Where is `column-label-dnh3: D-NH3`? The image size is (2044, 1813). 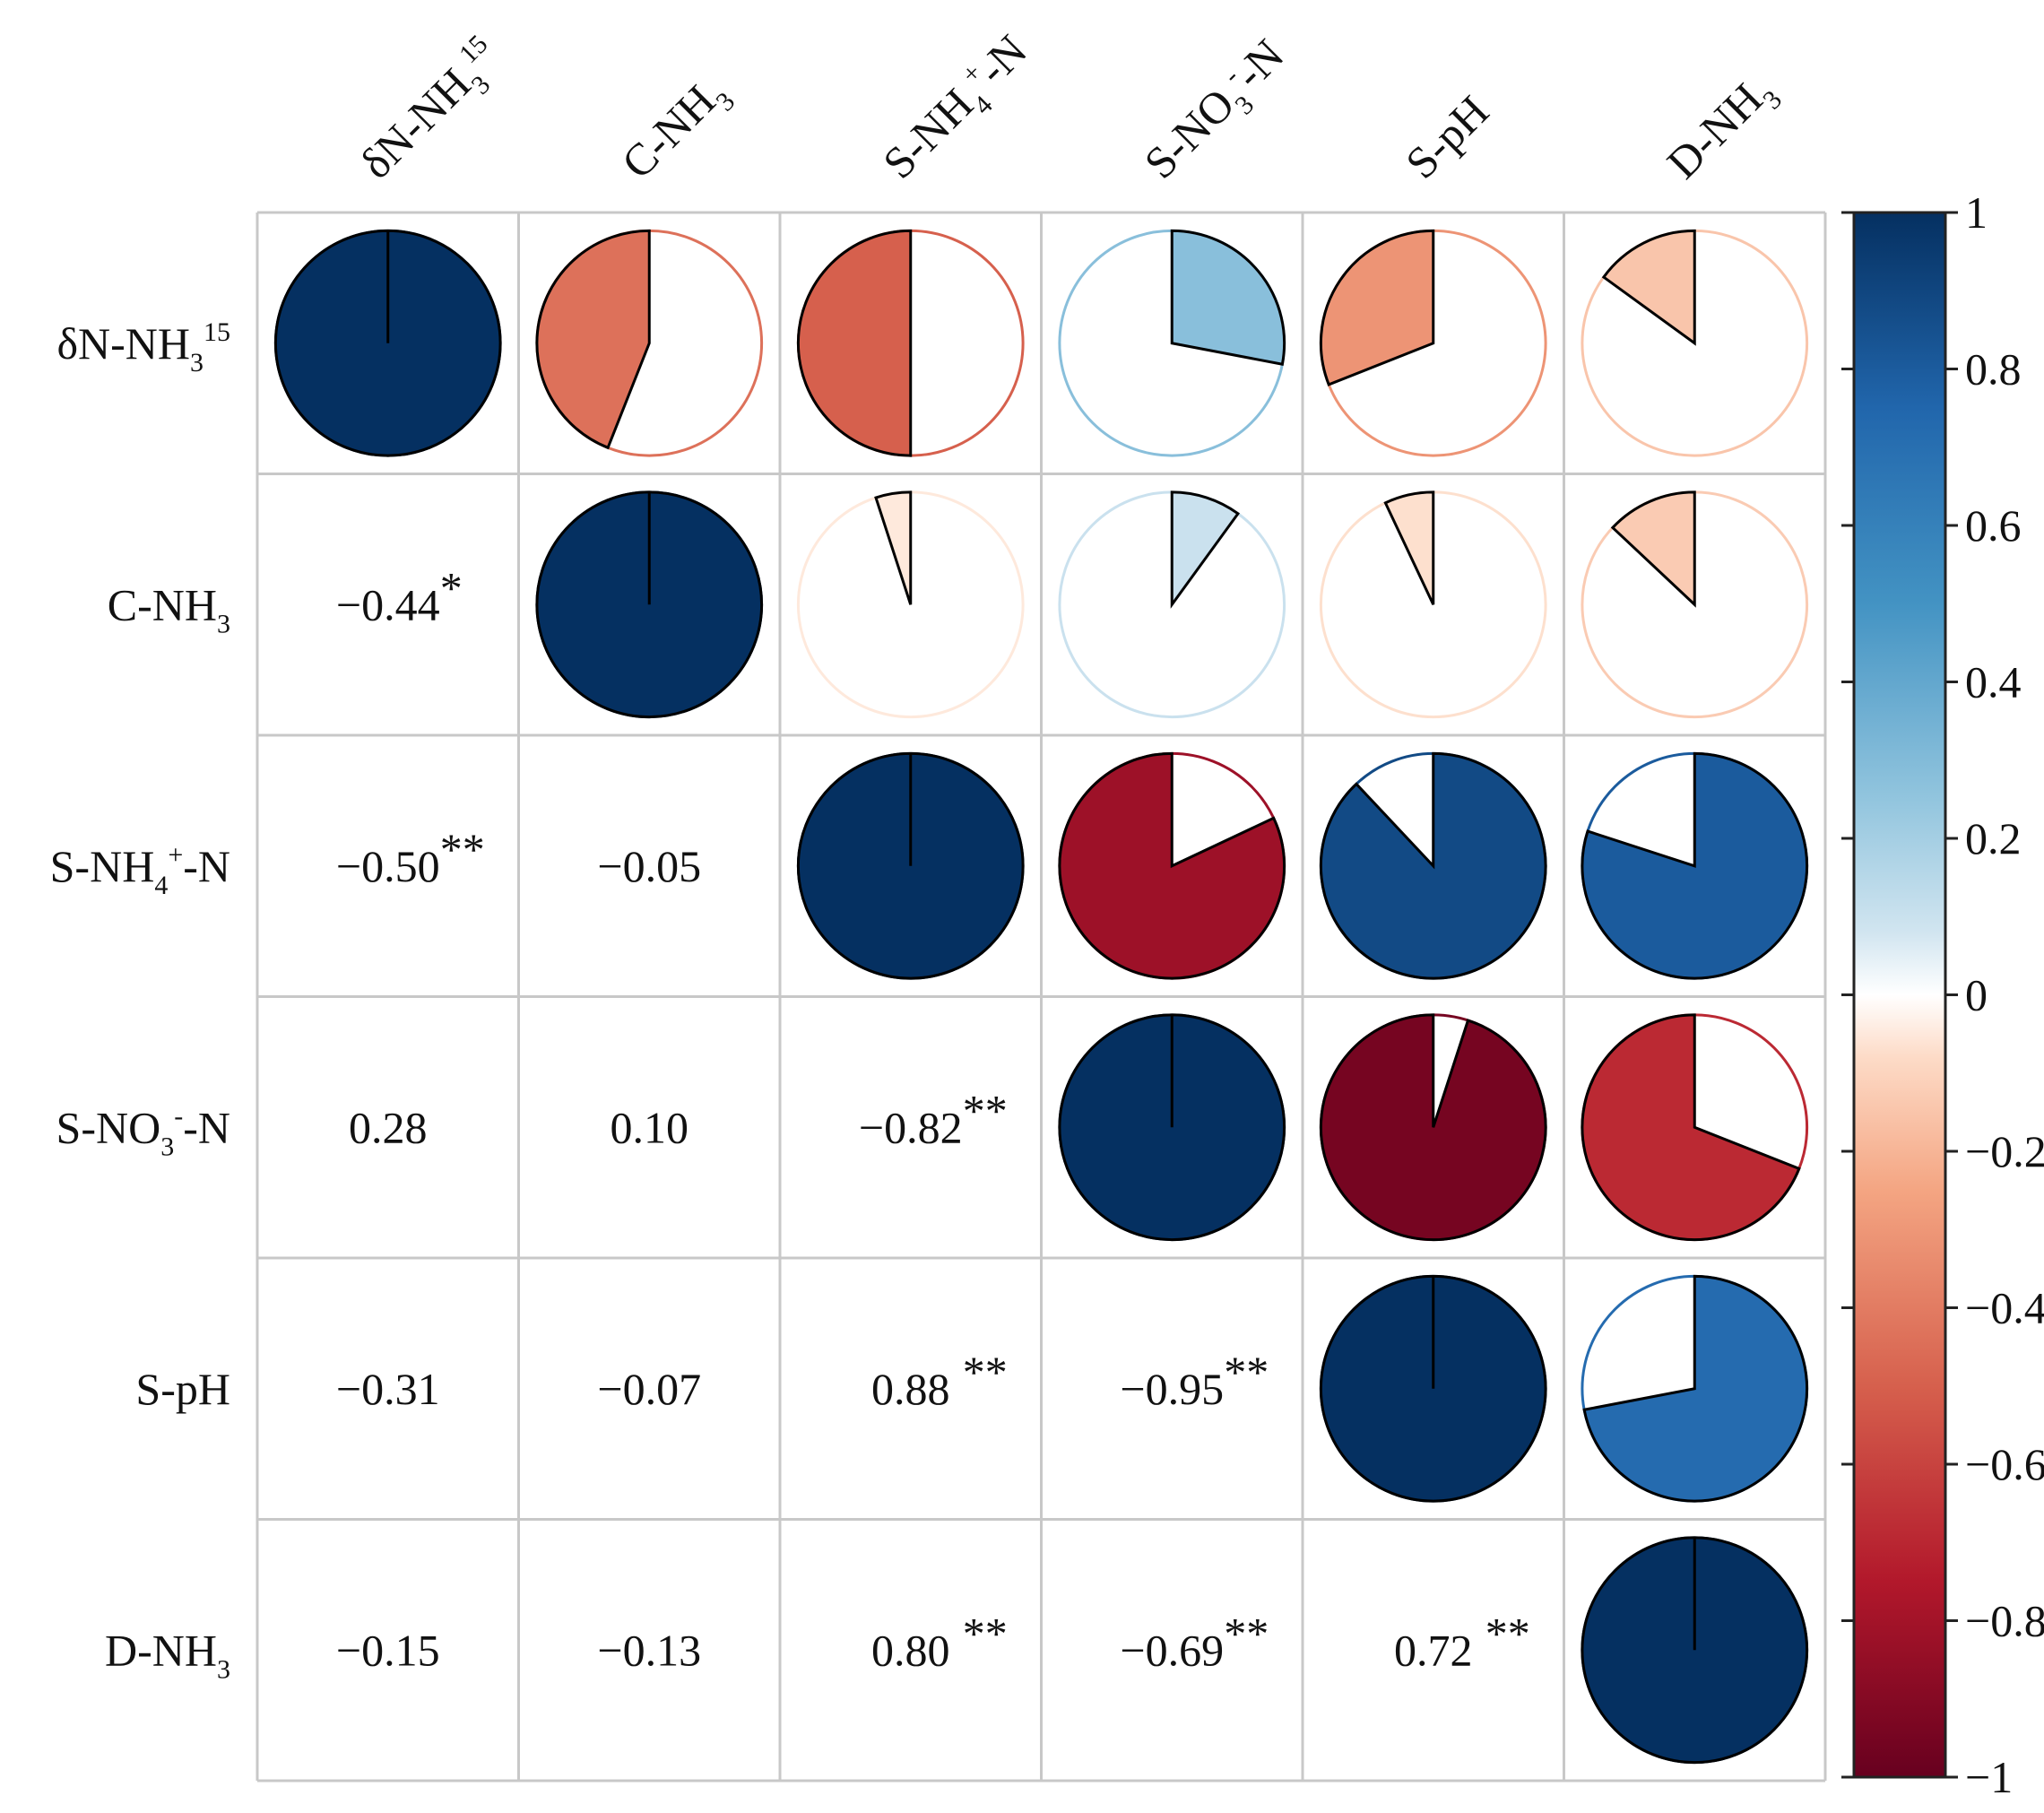 column-label-dnh3: D-NH3 is located at coordinates (1723, 129).